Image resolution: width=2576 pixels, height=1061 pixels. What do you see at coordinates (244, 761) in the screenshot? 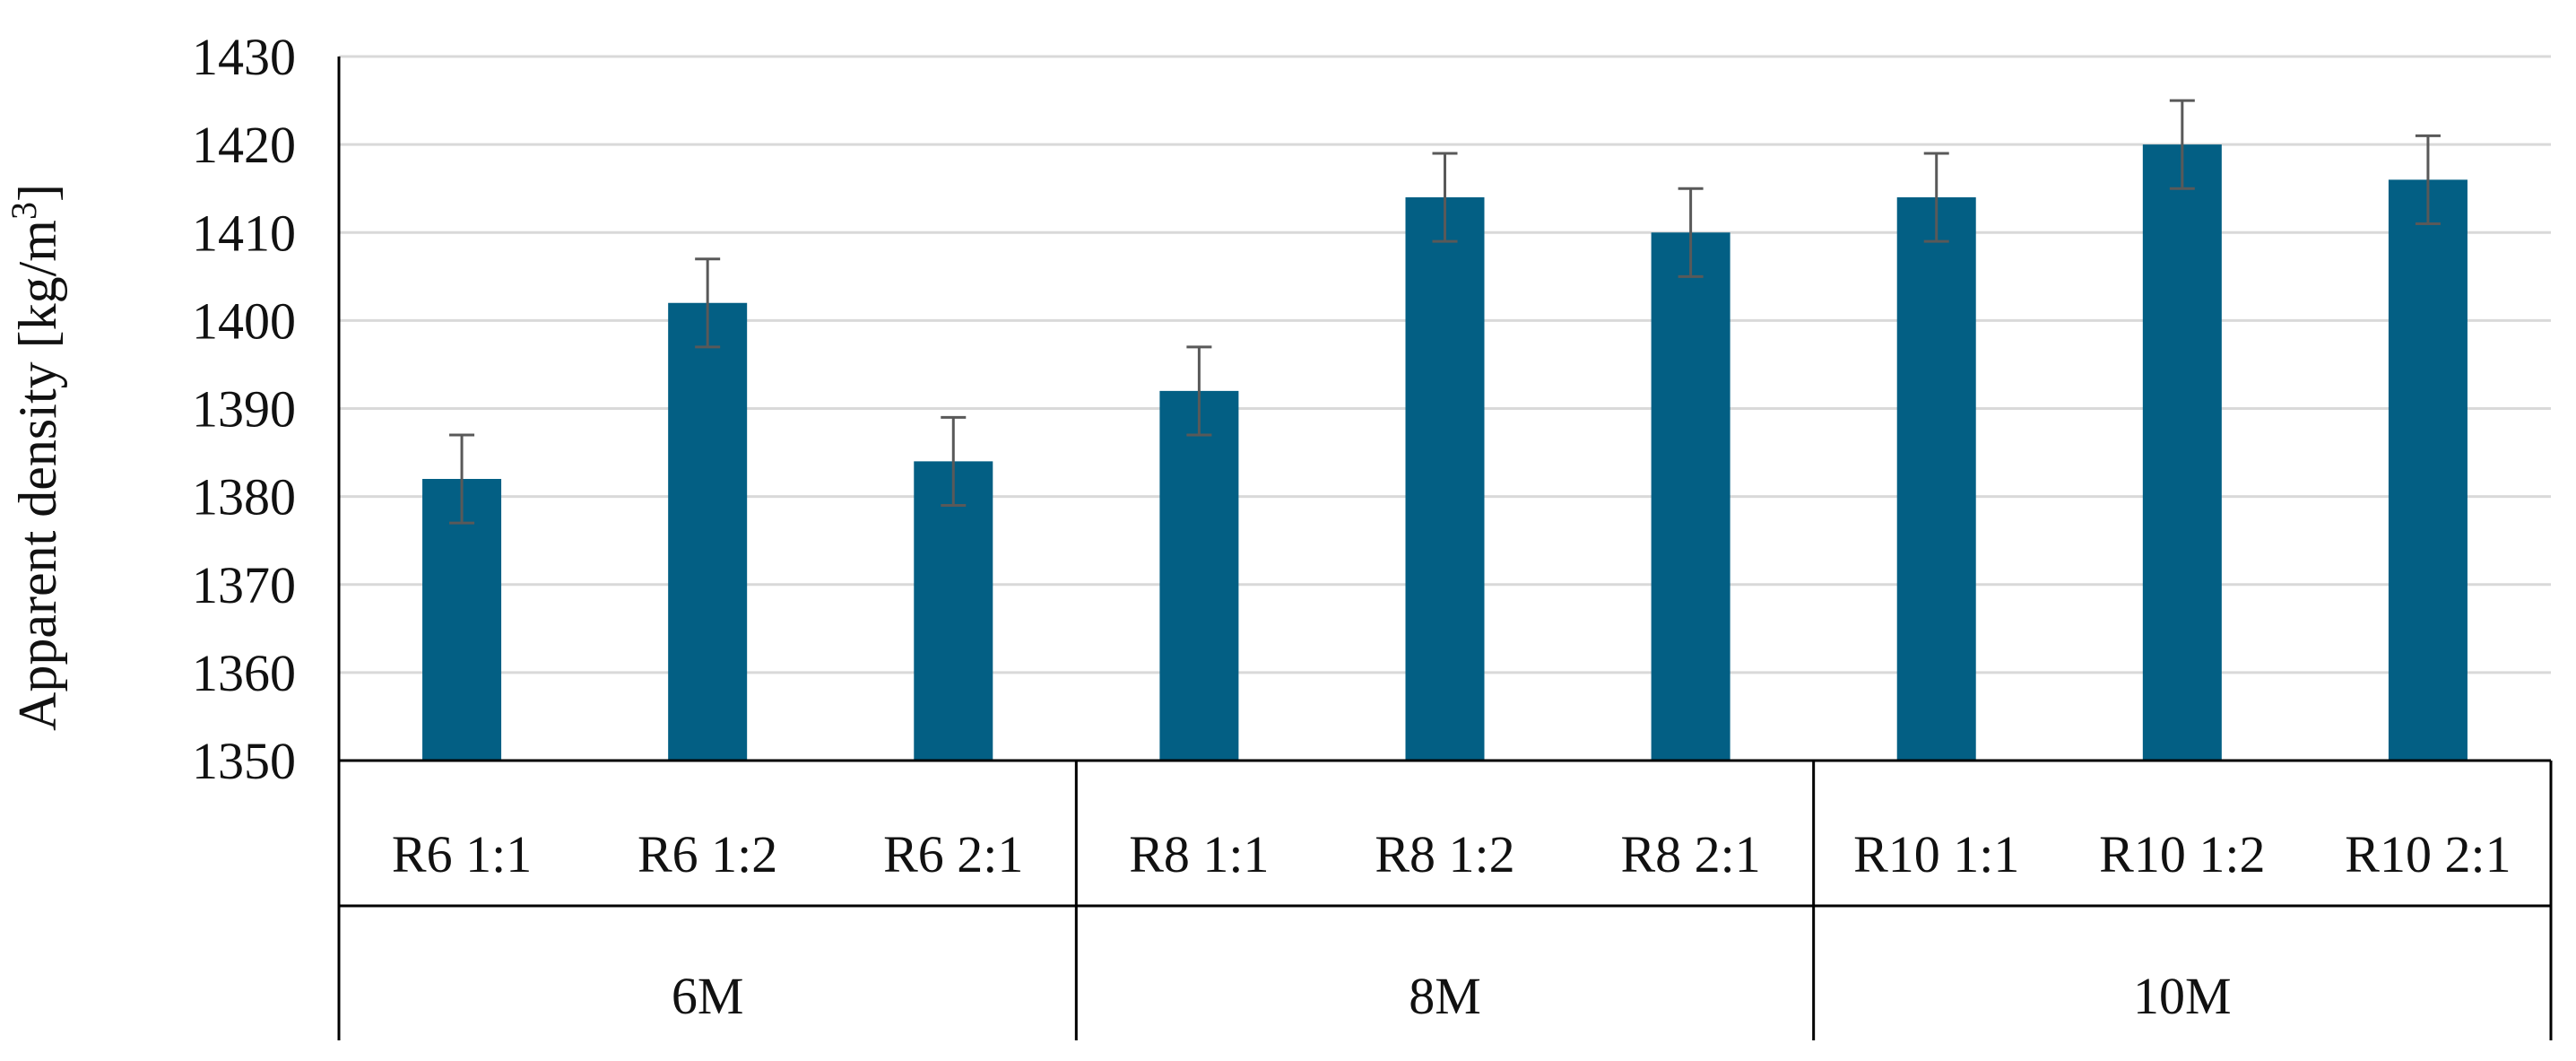
I see `y-tick-label: 1350` at bounding box center [244, 761].